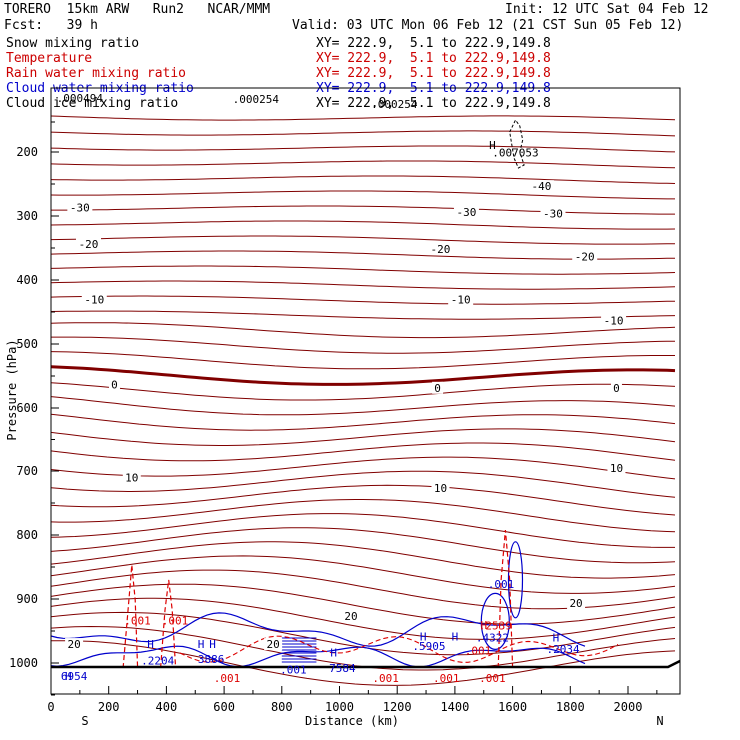 Image resolution: width=740 pixels, height=740 pixels. What do you see at coordinates (659, 721) in the screenshot?
I see `x-end-label-north: N` at bounding box center [659, 721].